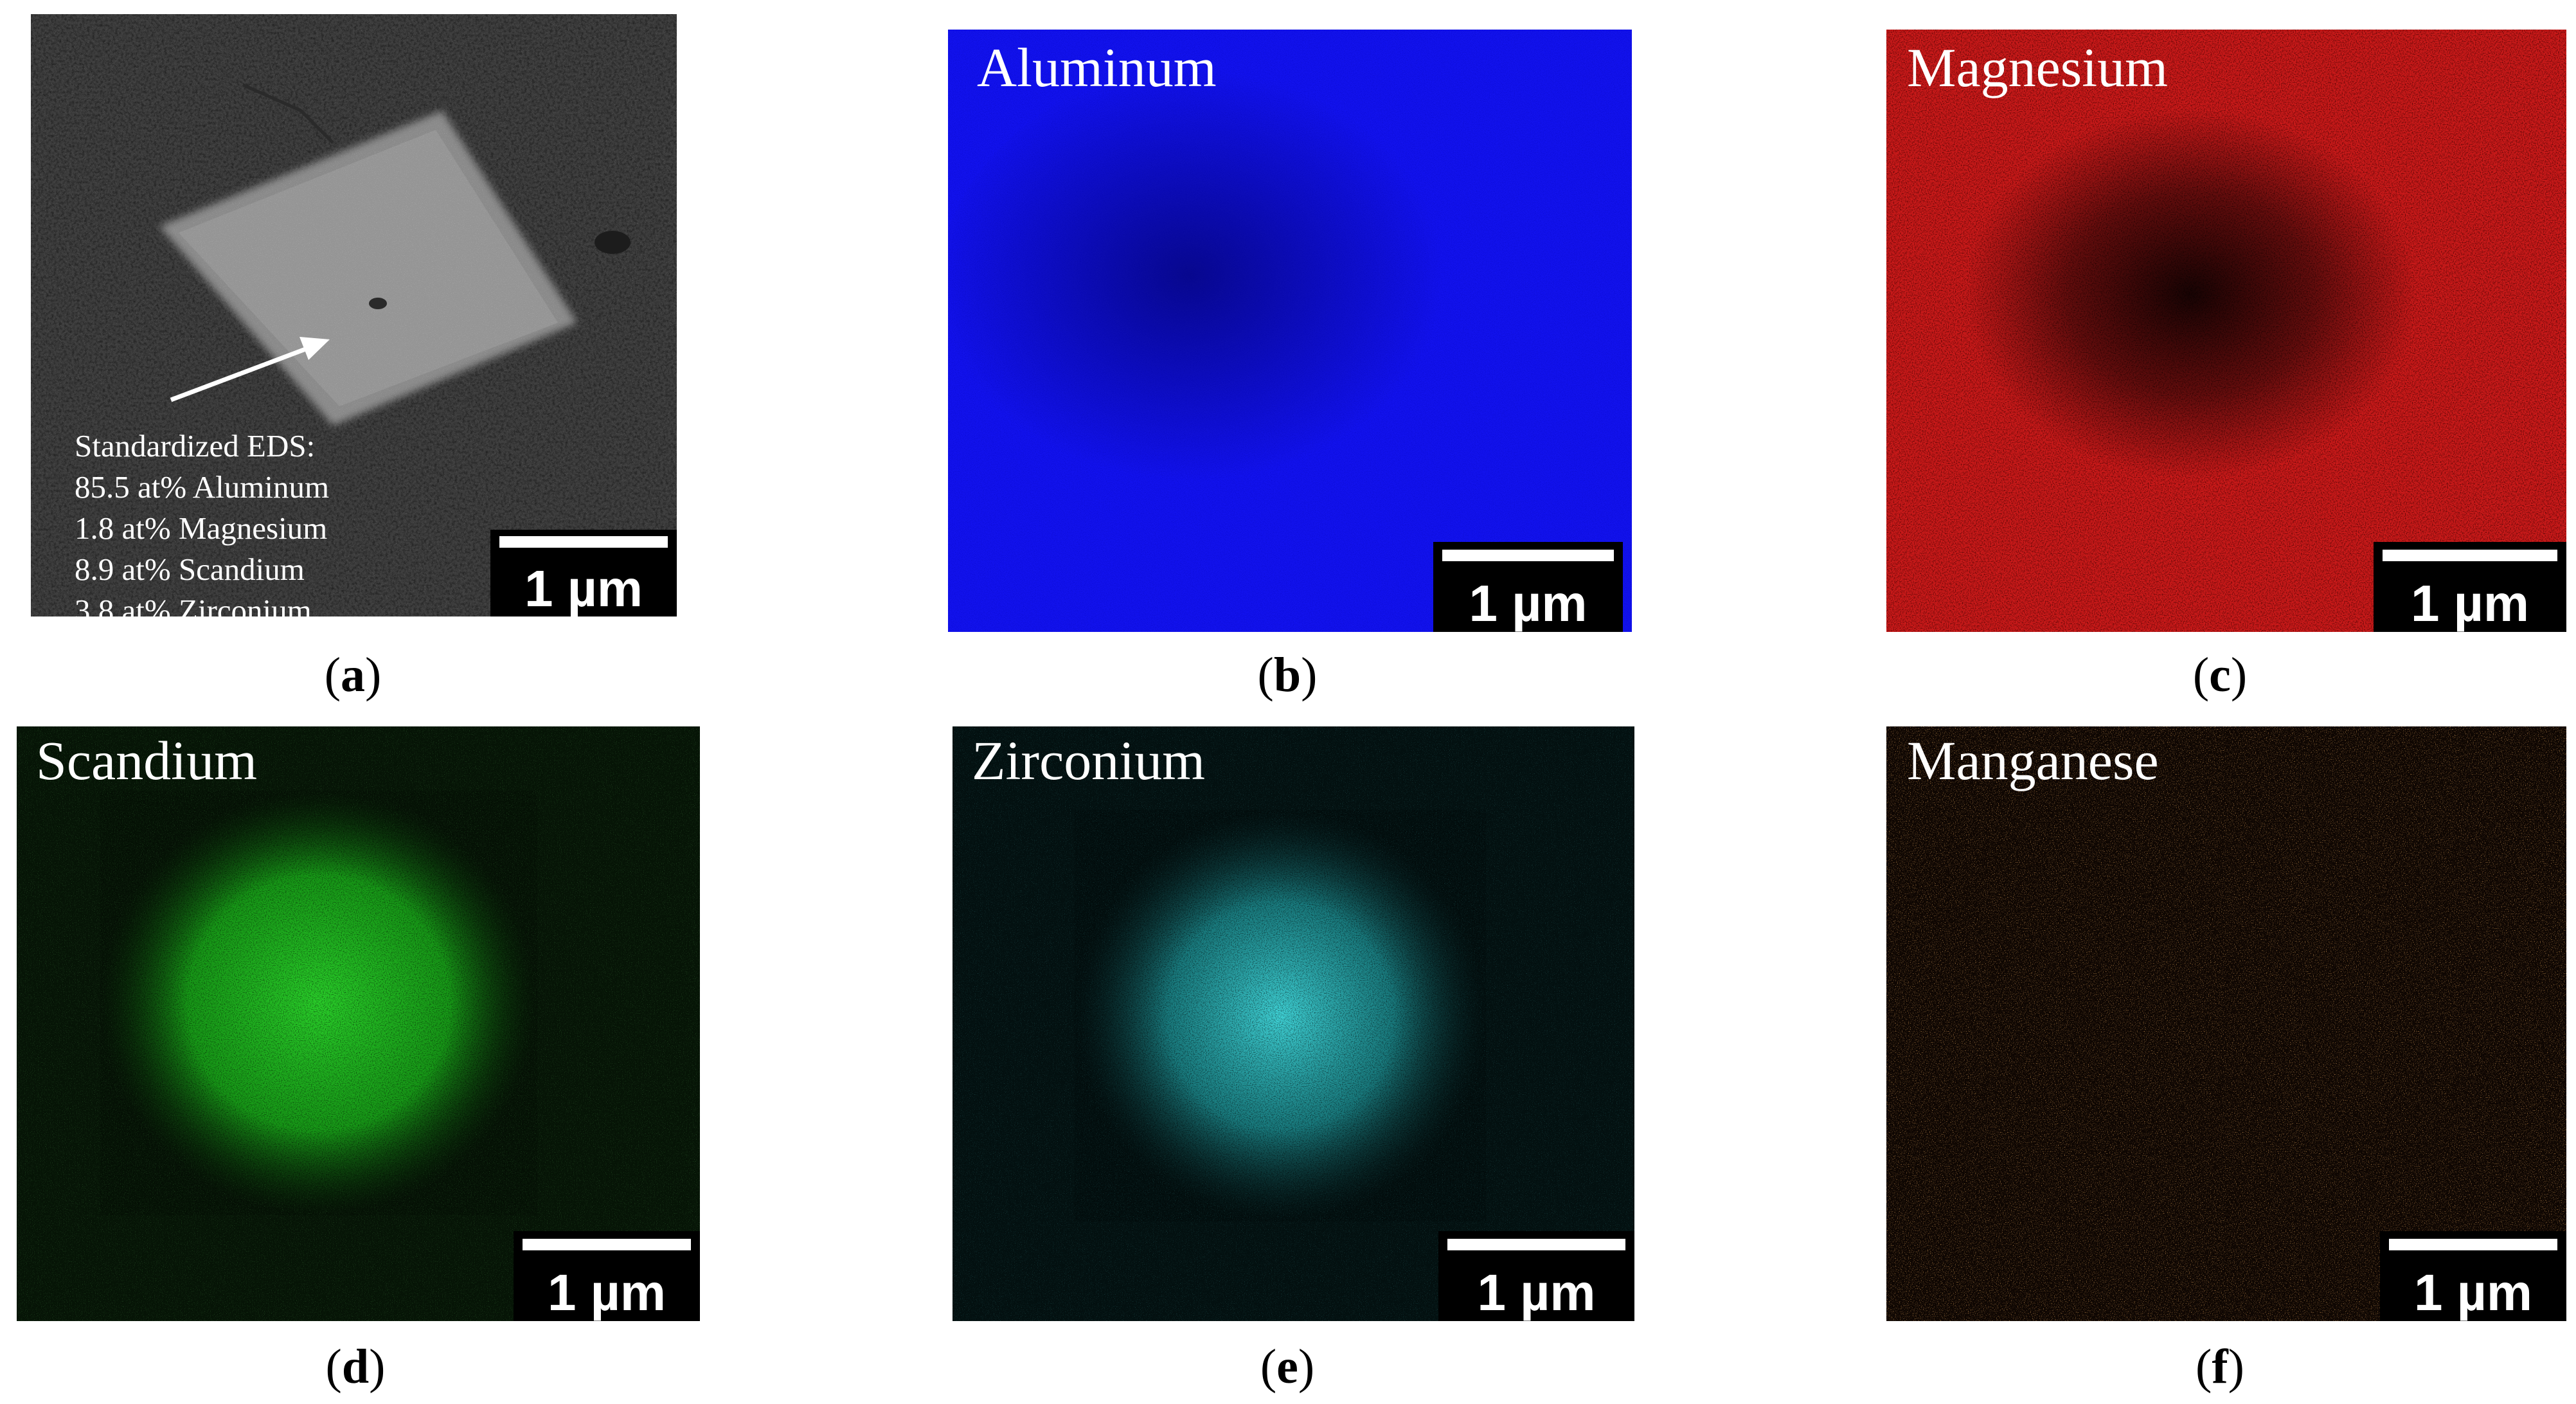 The image size is (2576, 1404). I want to click on element-label-zirconium: Zirconium, so click(1089, 760).